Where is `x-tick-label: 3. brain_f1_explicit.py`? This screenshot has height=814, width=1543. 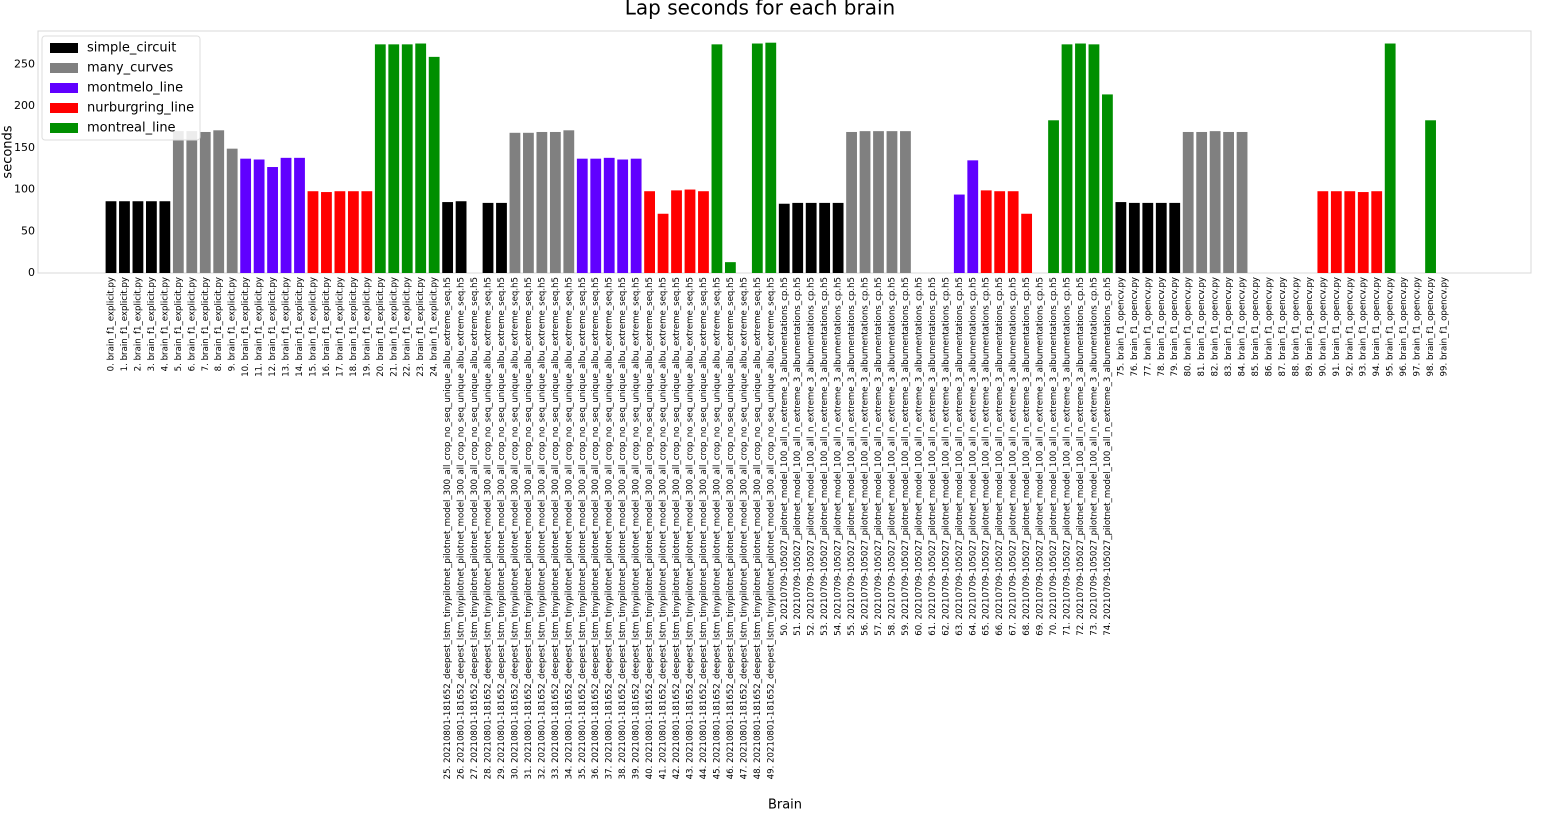 x-tick-label: 3. brain_f1_explicit.py is located at coordinates (152, 324).